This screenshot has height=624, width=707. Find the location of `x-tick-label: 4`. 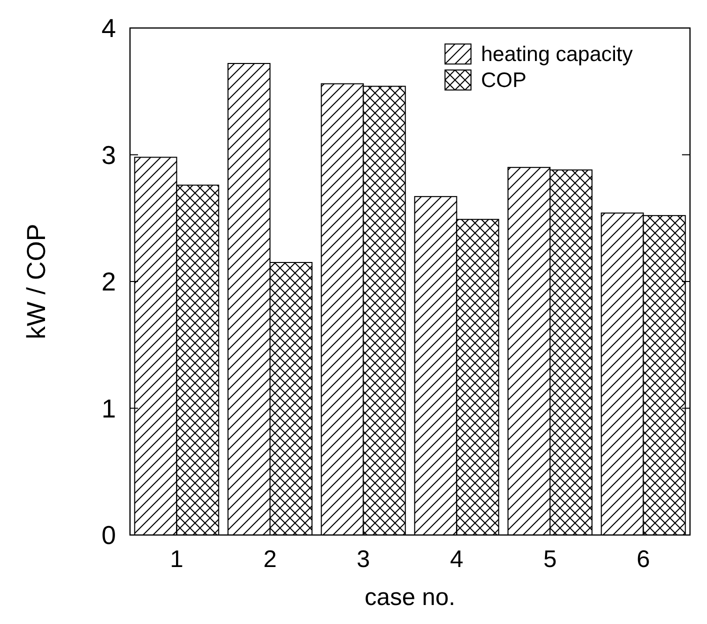

x-tick-label: 4 is located at coordinates (457, 559).